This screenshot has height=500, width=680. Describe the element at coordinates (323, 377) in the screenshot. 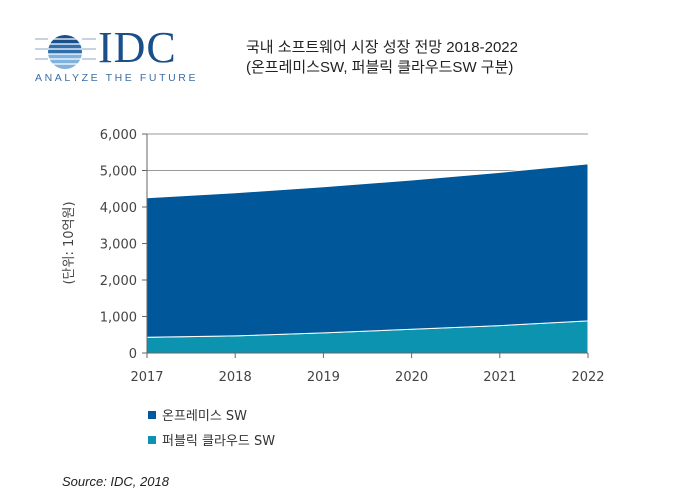

I see `x-tick-label: 2019` at that location.